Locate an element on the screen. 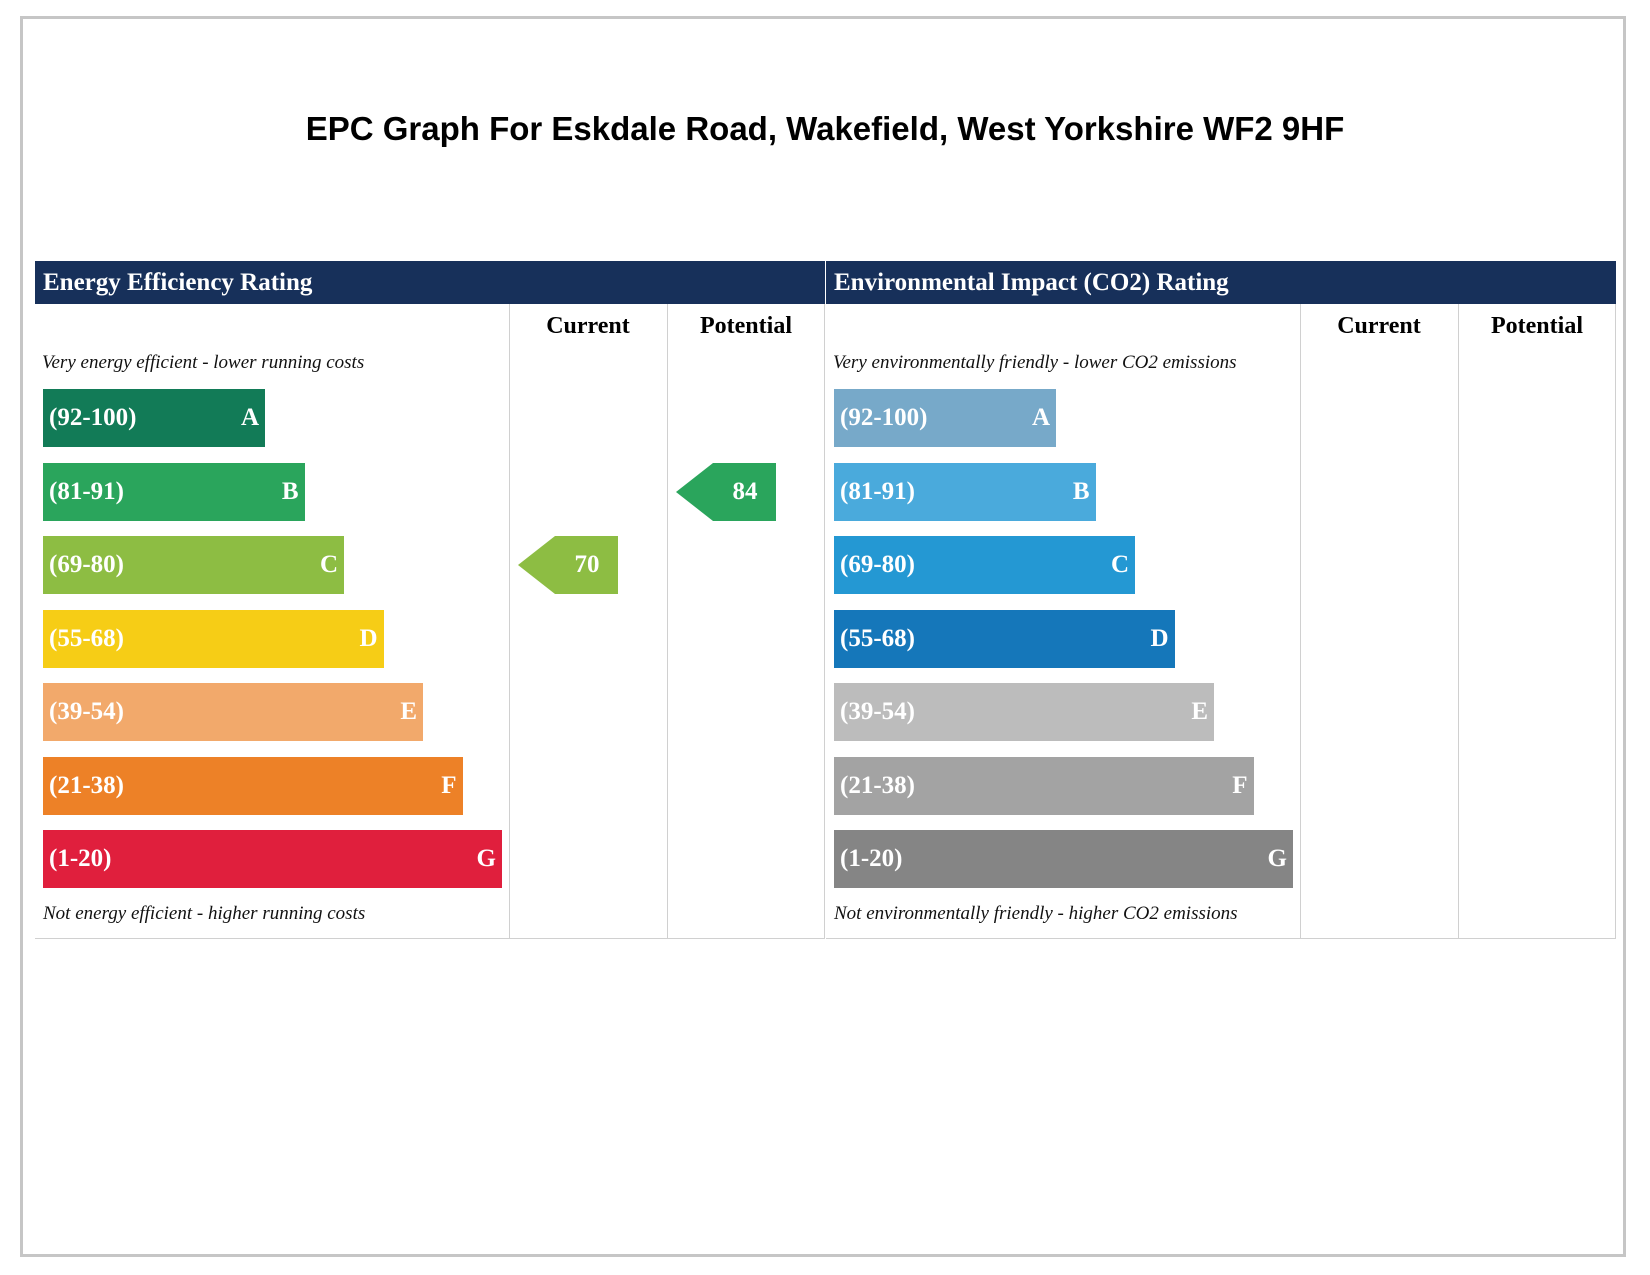 The image size is (1650, 1275). environmental-impact-title: Environmental Impact (CO2) Rating is located at coordinates (1221, 282).